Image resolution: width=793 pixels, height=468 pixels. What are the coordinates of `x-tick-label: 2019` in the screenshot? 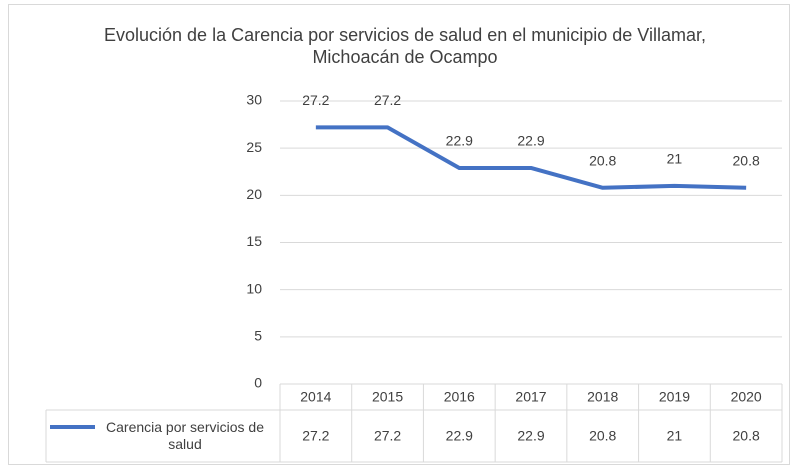 It's located at (674, 397).